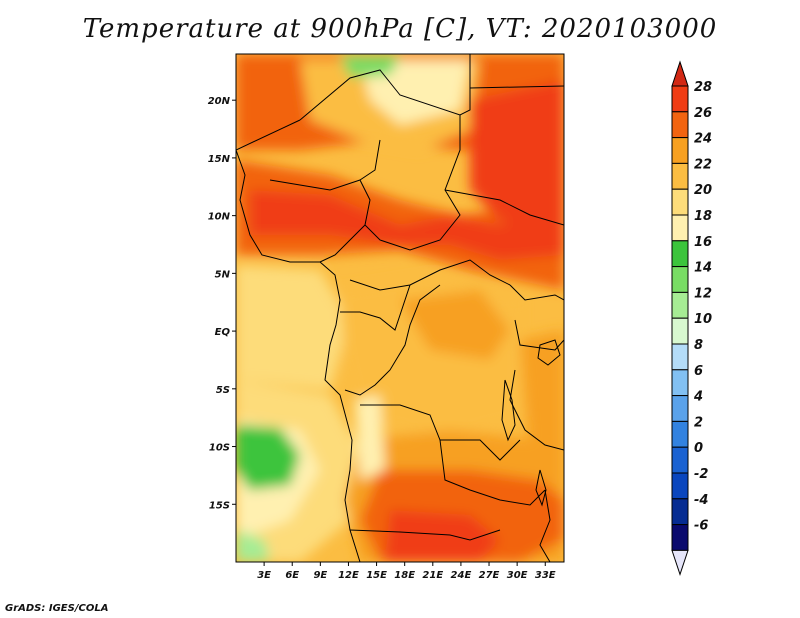 The width and height of the screenshot is (800, 618). Describe the element at coordinates (701, 474) in the screenshot. I see `colorbar-label: -2` at that location.